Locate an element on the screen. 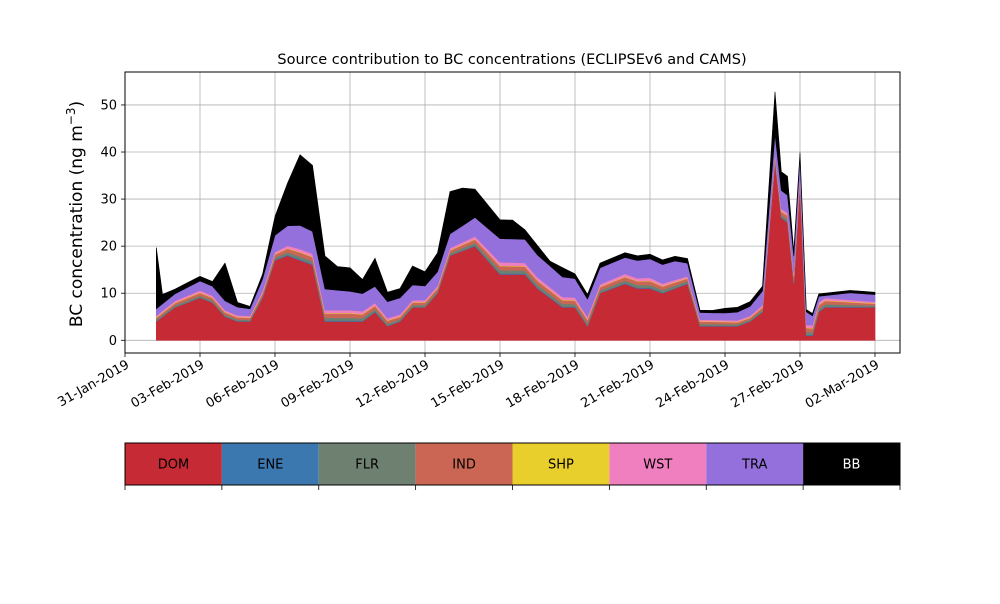  legend-label-dom: DOM is located at coordinates (173, 465).